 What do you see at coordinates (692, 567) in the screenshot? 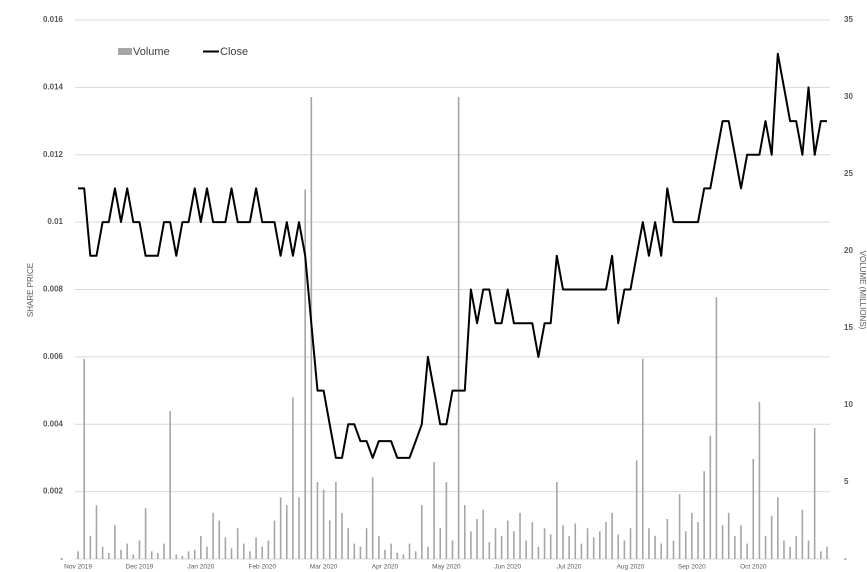
I see `x-tick-label: Sep 2020` at bounding box center [692, 567].